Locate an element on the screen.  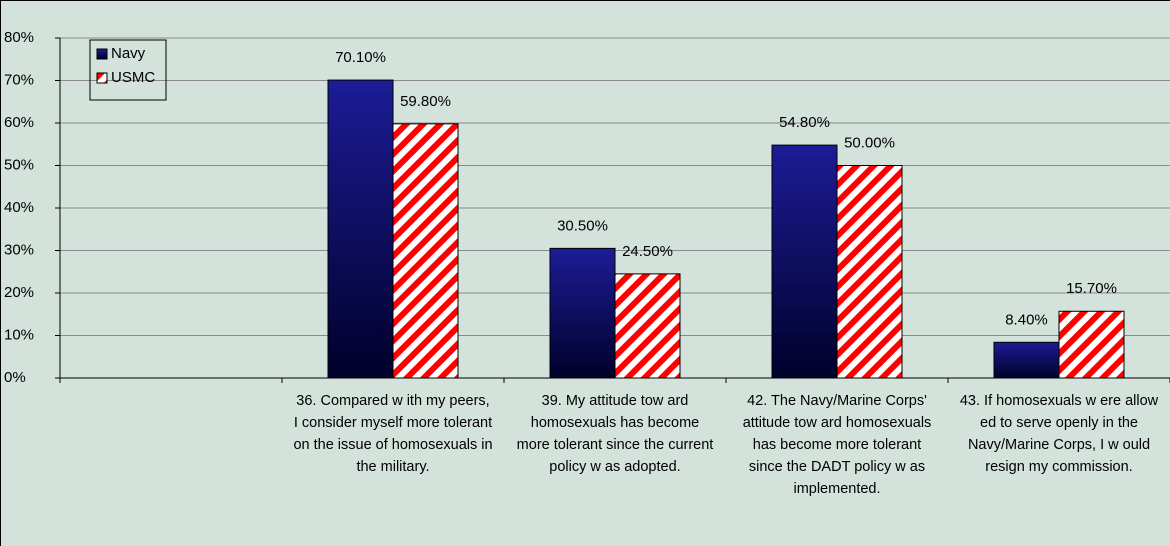
value-label: 54.80% is located at coordinates (804, 122).